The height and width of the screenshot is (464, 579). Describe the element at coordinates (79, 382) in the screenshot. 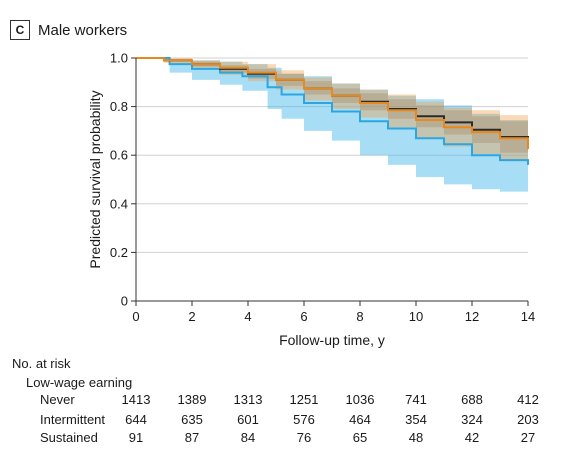

I see `risk-table-subheading: Low-wage earning` at that location.